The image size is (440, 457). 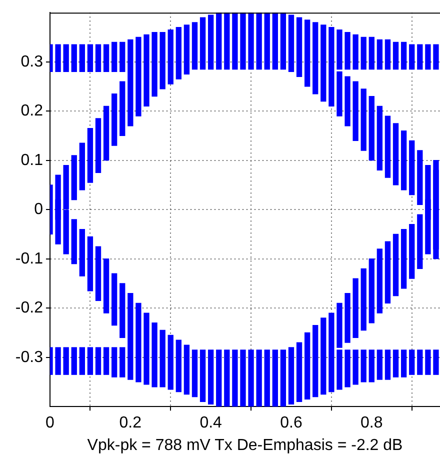 I want to click on y-tick-label: 0.2, so click(x=32, y=111).